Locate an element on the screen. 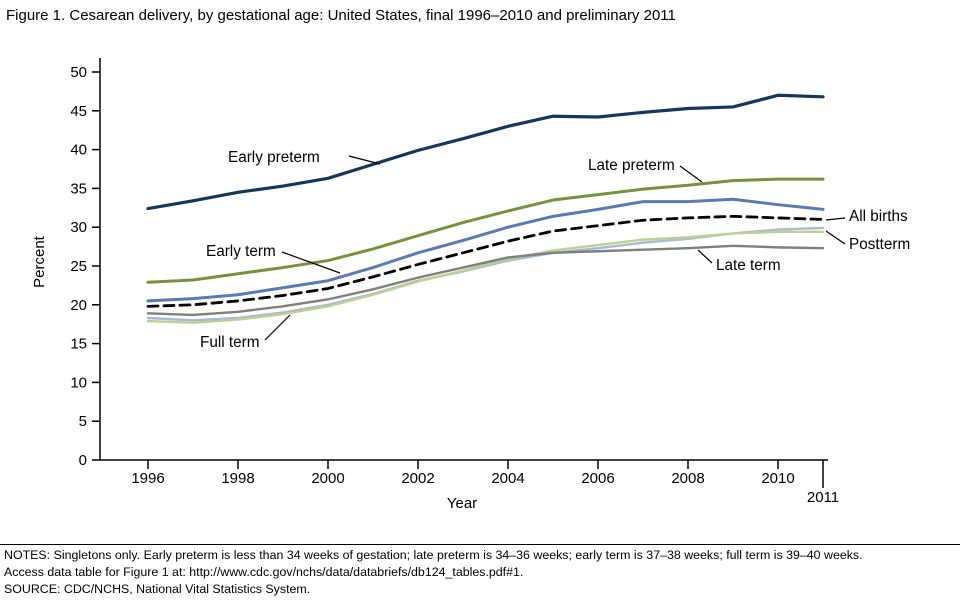  x-tick-label: 2008 is located at coordinates (687, 478).